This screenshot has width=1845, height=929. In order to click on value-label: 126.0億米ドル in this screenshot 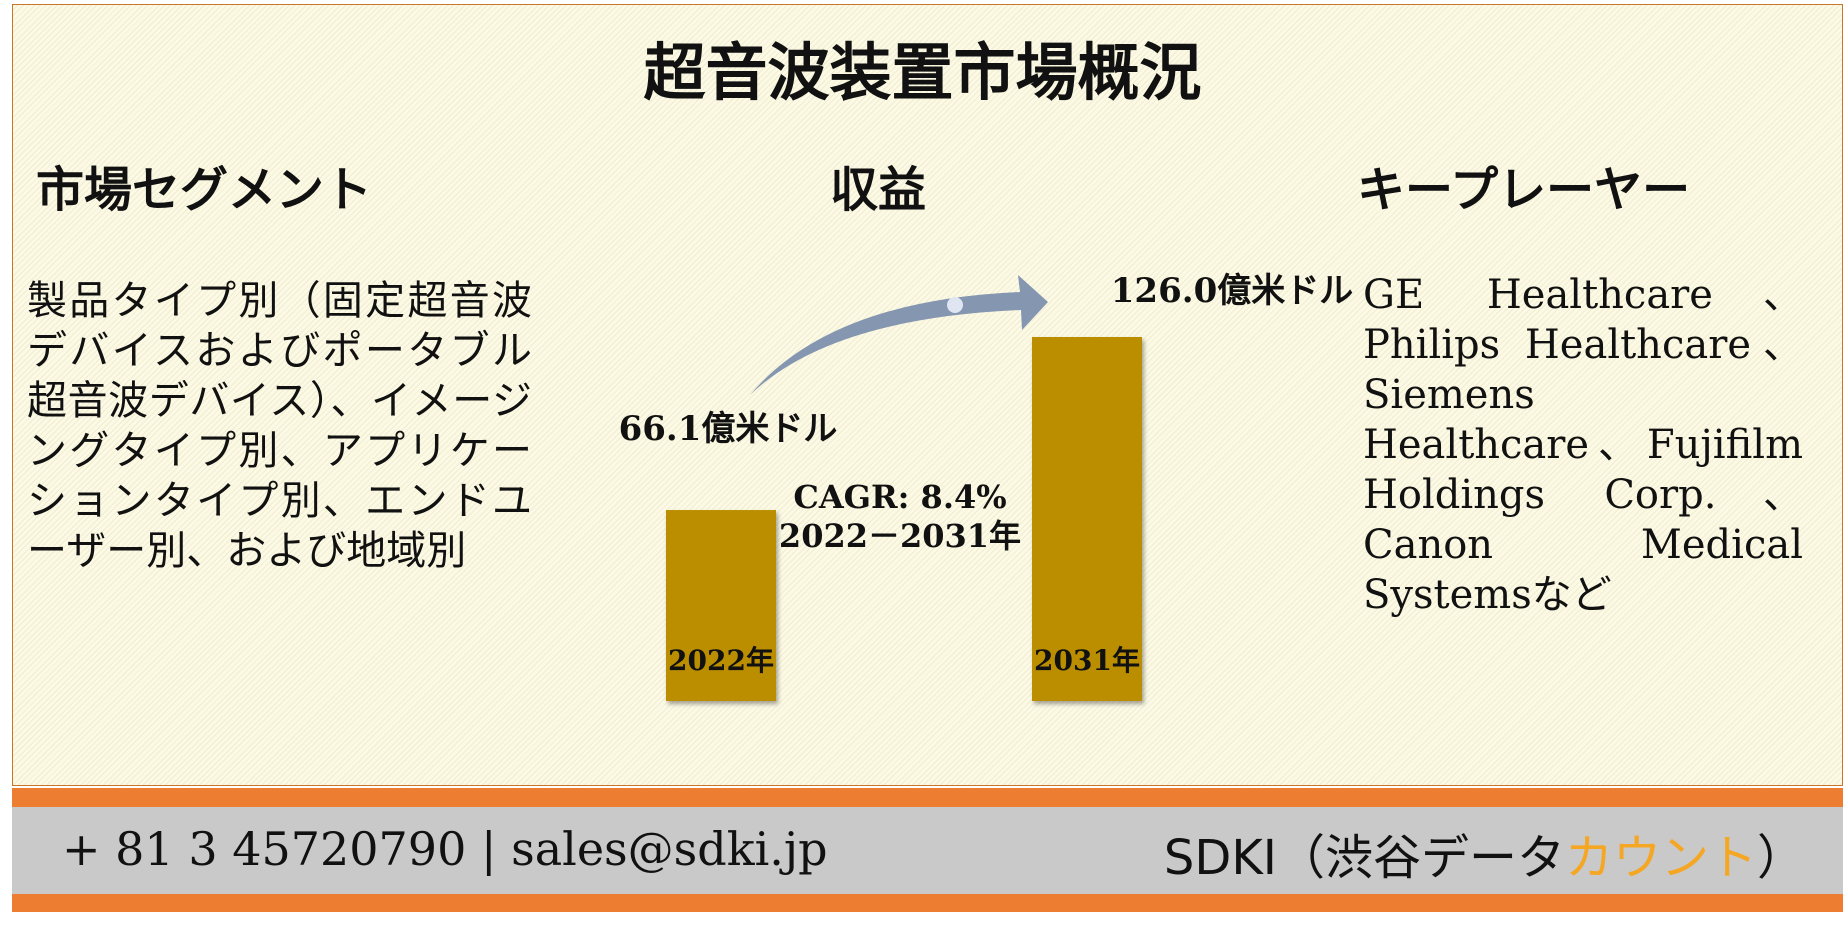, I will do `click(1232, 291)`.